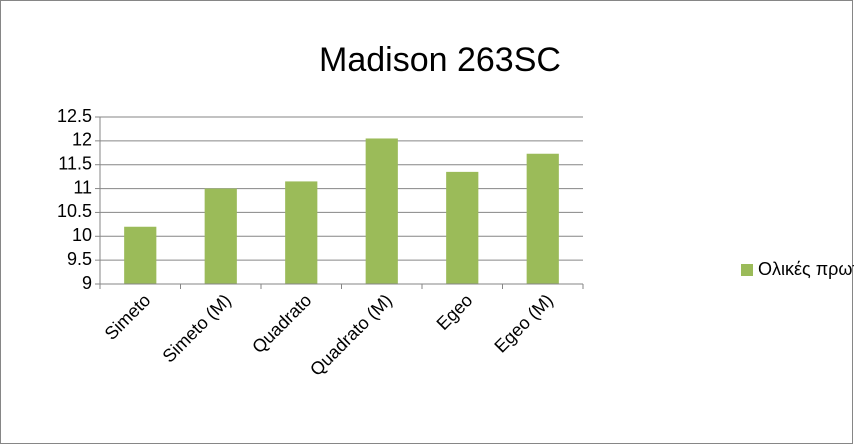 The width and height of the screenshot is (854, 445). What do you see at coordinates (74, 116) in the screenshot?
I see `y-tick-label: 12.5` at bounding box center [74, 116].